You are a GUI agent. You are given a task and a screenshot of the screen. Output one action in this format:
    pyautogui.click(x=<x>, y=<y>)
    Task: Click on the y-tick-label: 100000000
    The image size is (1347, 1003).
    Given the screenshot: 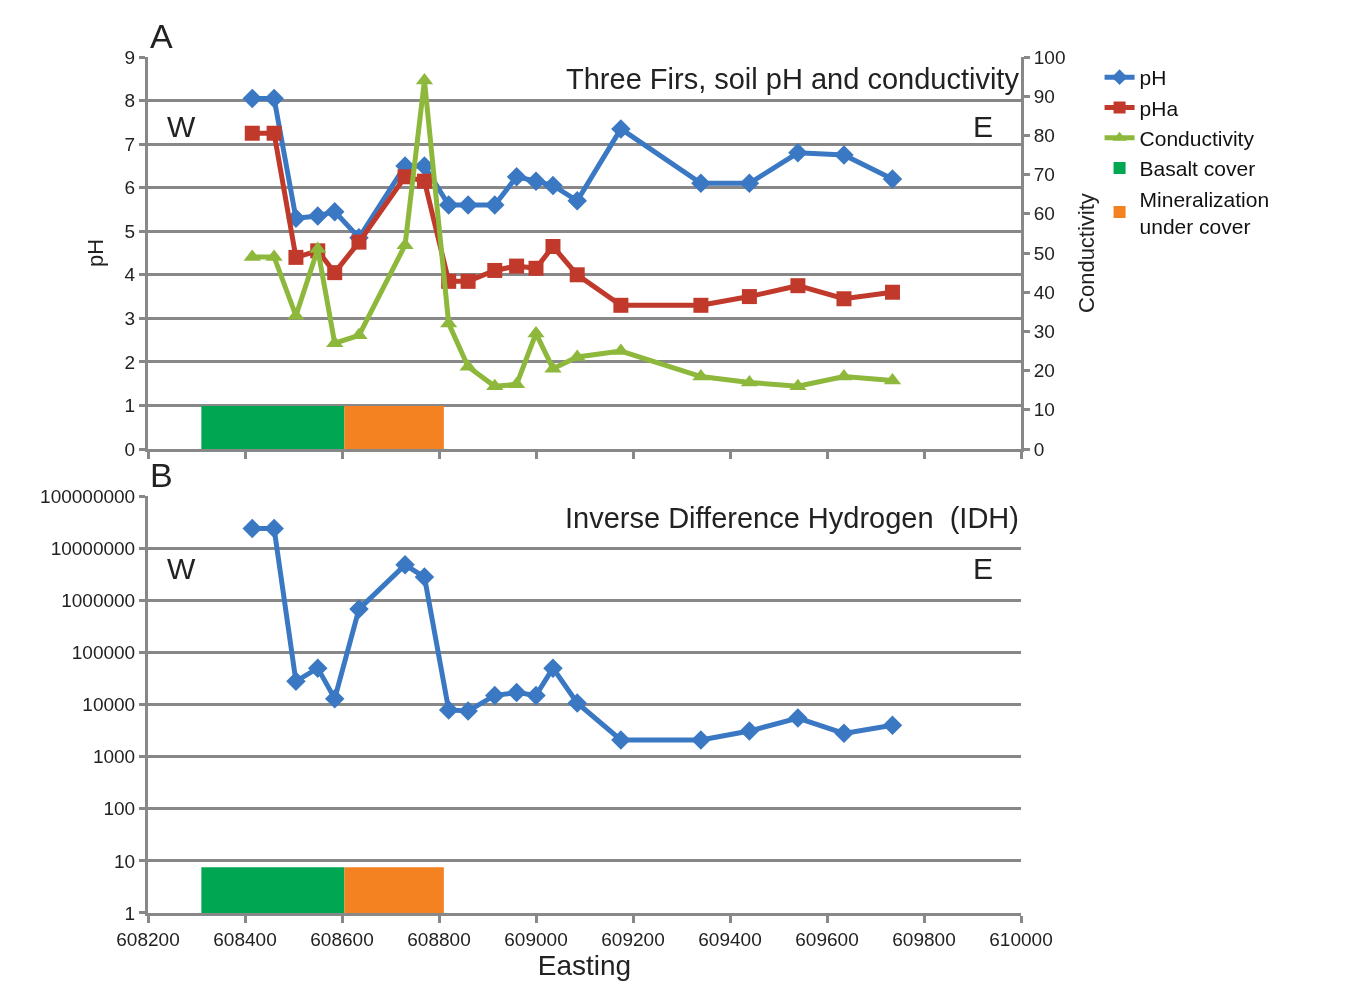 What is the action you would take?
    pyautogui.click(x=88, y=496)
    